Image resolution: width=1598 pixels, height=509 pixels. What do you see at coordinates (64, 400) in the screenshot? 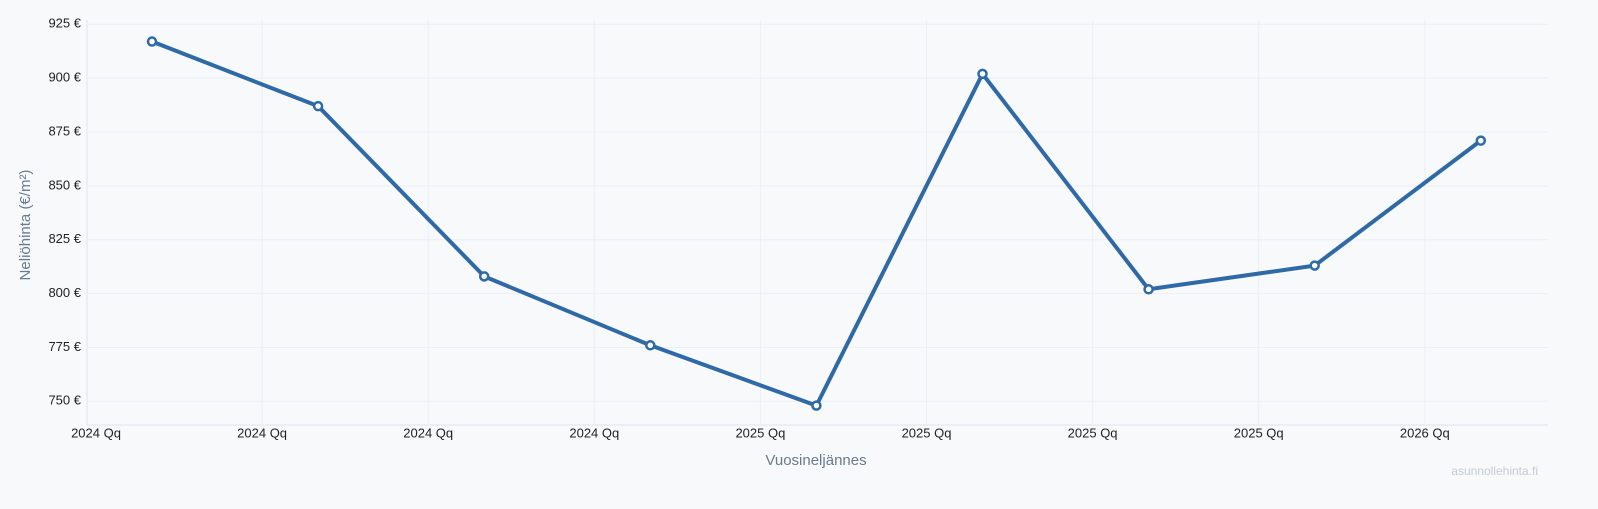
I see `y-tick-label: 750 €` at bounding box center [64, 400].